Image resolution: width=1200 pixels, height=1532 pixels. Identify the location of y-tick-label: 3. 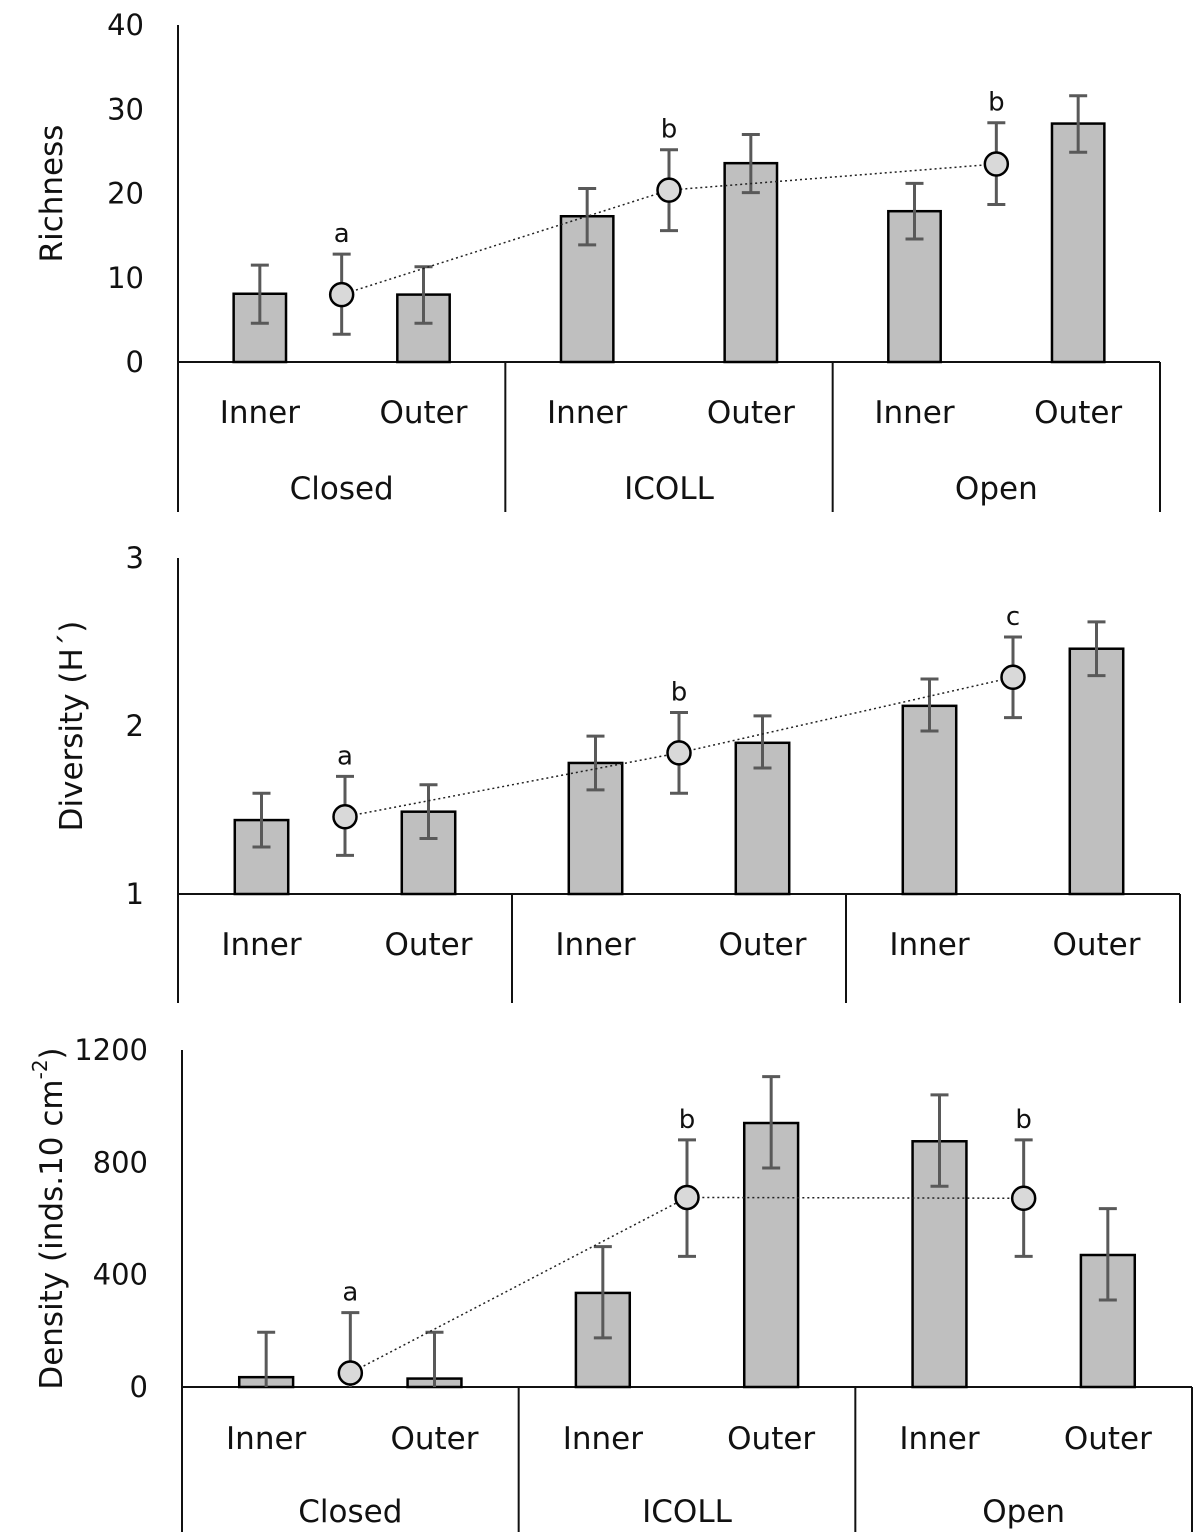
(135, 558).